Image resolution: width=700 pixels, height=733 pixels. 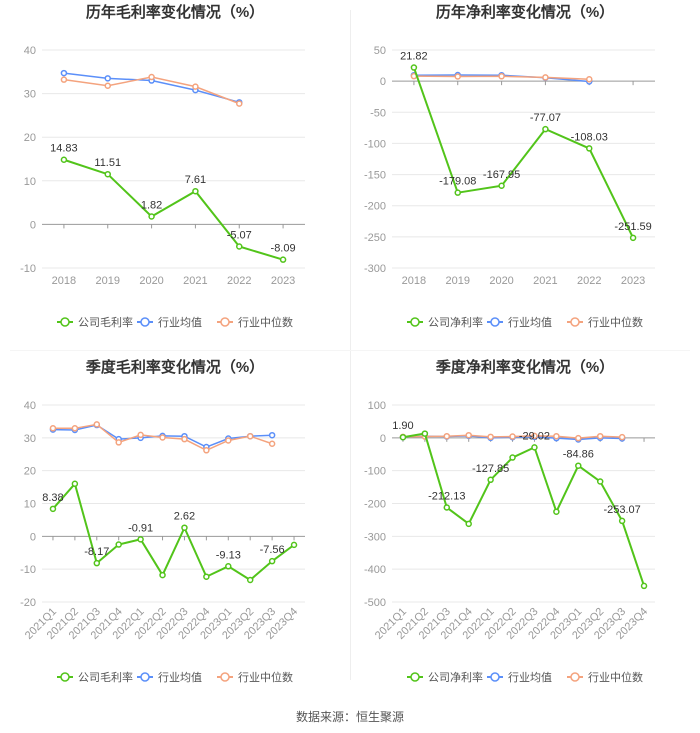 What do you see at coordinates (175, 12) in the screenshot?
I see `chart-title: 历年毛利率变化情况（%）` at bounding box center [175, 12].